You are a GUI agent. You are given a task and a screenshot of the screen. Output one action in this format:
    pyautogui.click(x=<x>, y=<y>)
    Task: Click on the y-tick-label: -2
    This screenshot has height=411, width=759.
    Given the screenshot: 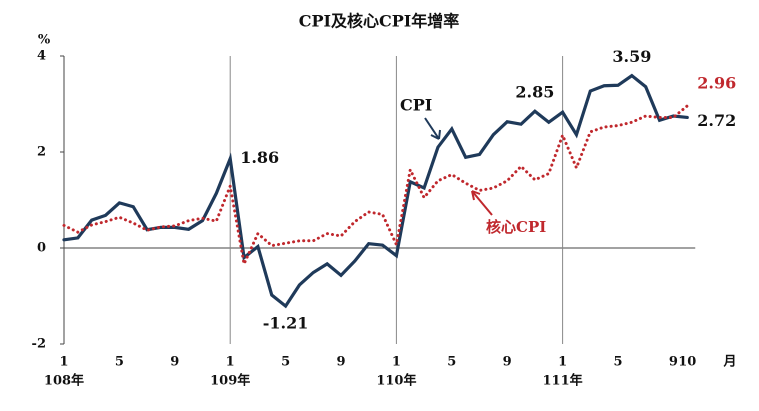 What is the action you would take?
    pyautogui.click(x=39, y=344)
    